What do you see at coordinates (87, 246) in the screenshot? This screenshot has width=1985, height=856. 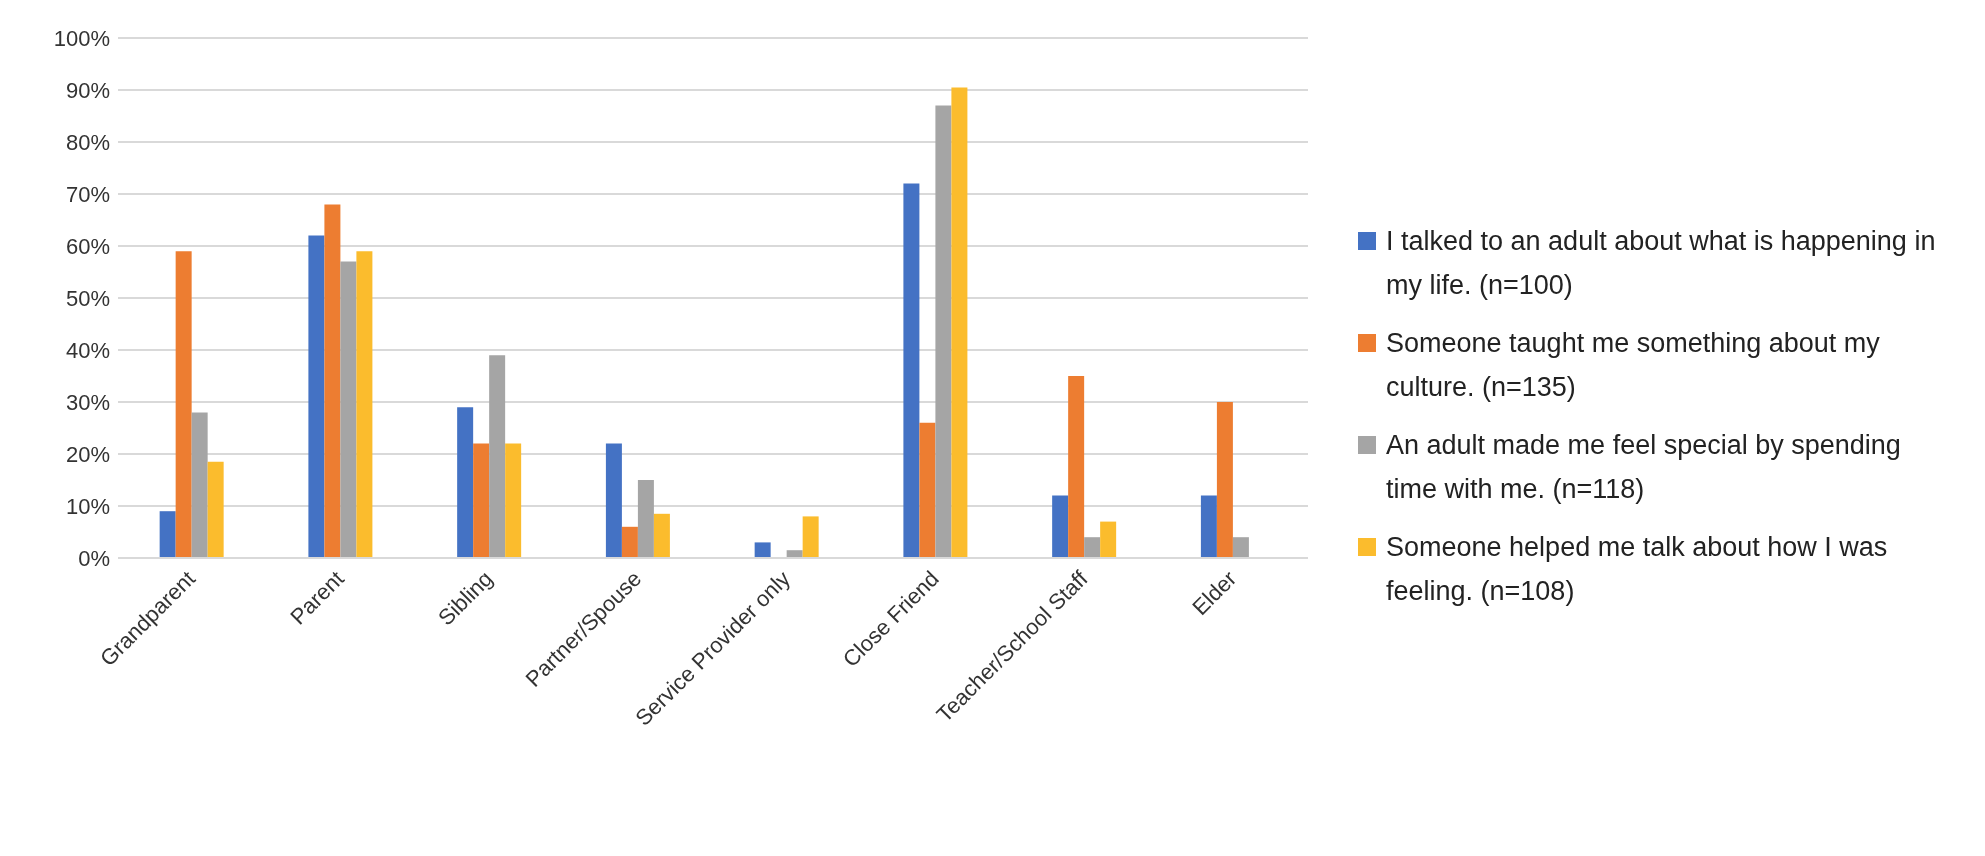 I see `y-tick-label: 60%` at bounding box center [87, 246].